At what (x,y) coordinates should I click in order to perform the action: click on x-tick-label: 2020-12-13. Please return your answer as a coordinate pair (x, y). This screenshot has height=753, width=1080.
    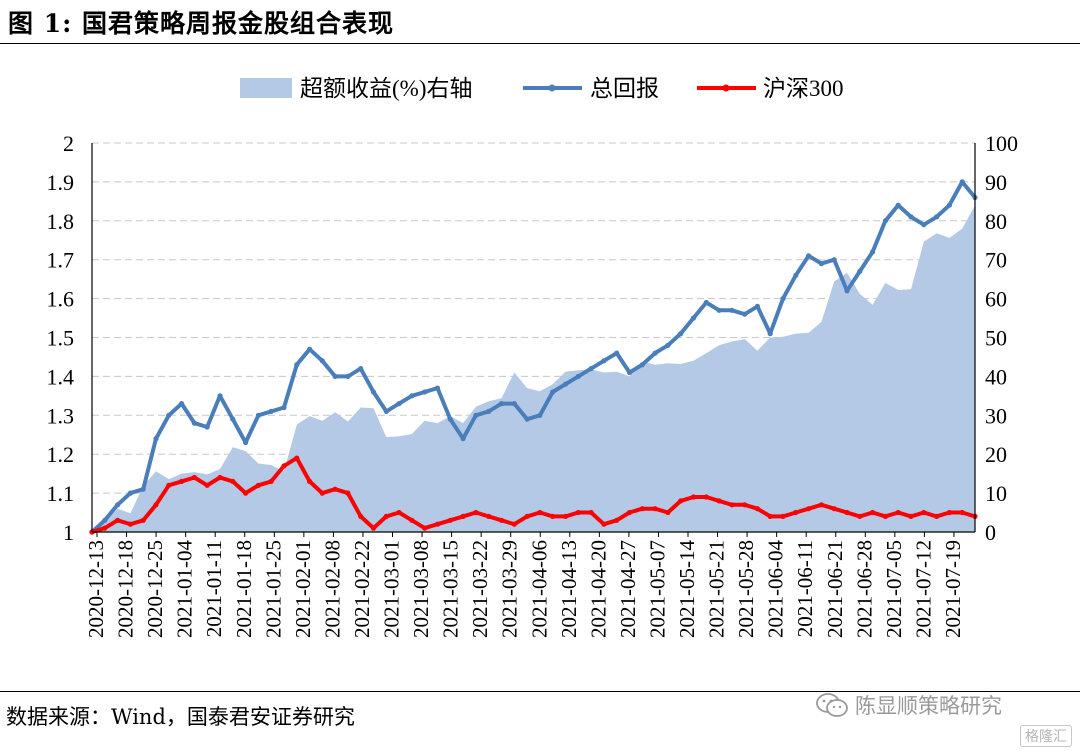
    Looking at the image, I should click on (96, 589).